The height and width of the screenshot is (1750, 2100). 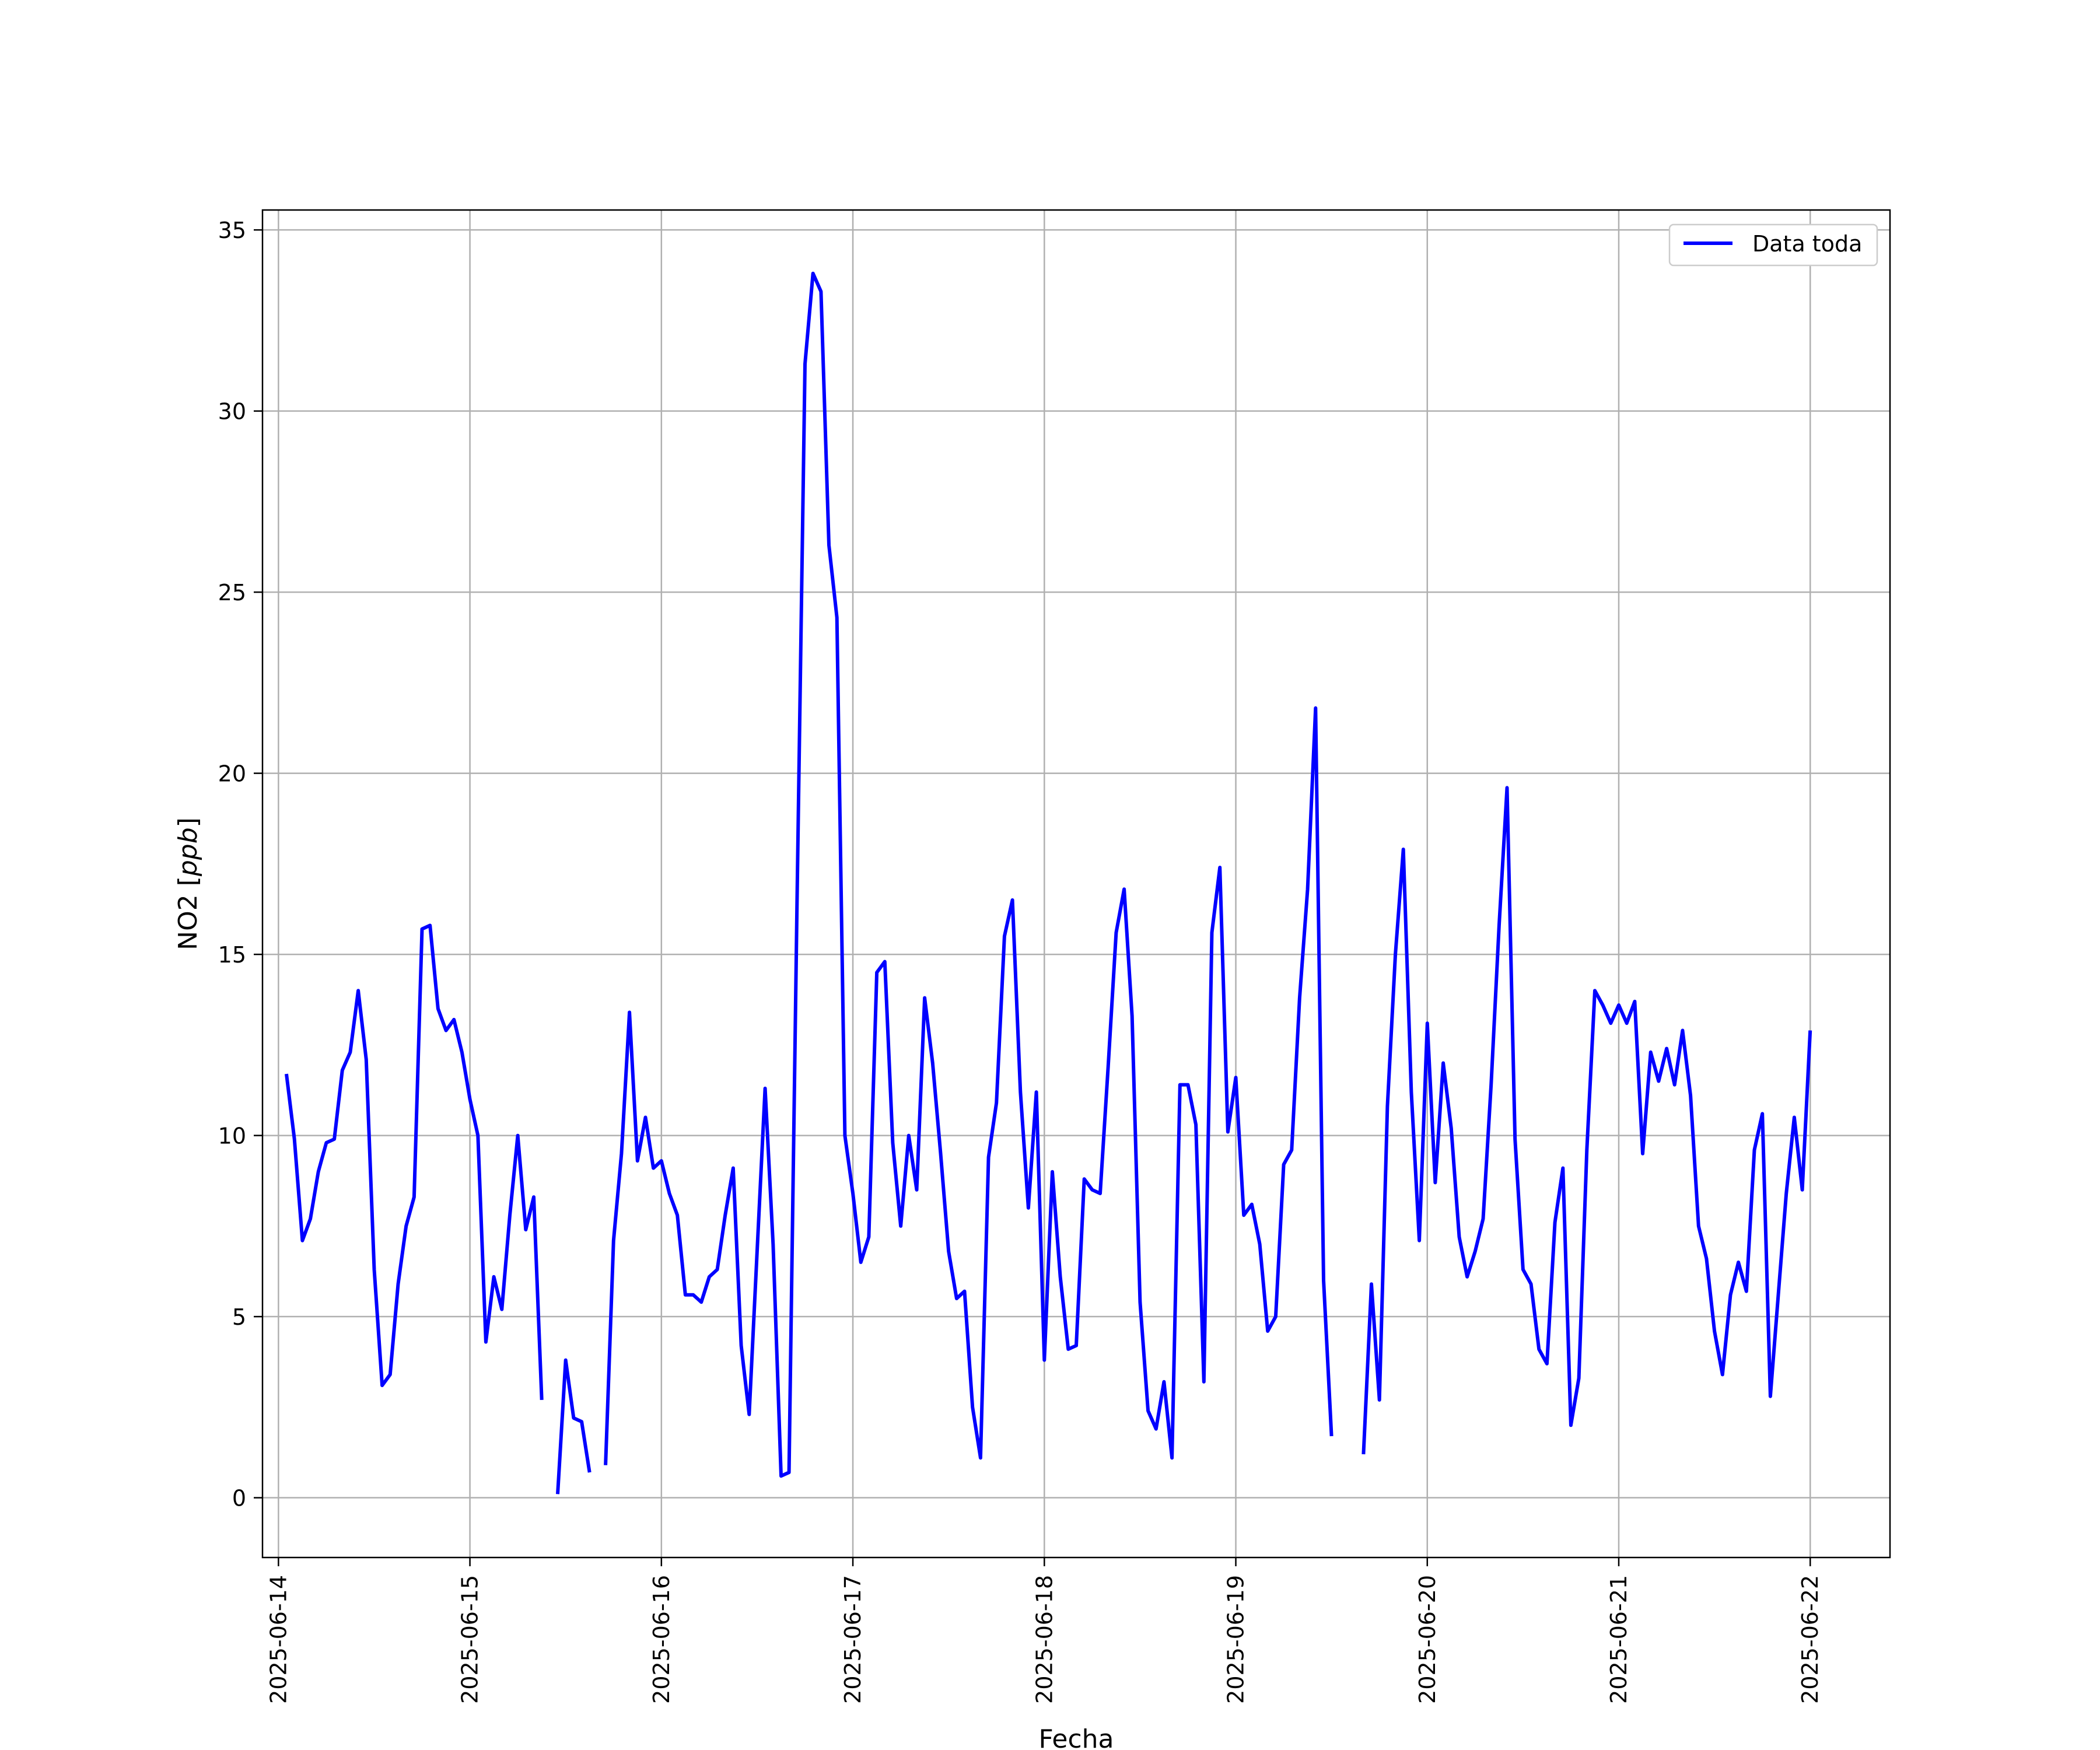 I want to click on legend-box, so click(x=1773, y=245).